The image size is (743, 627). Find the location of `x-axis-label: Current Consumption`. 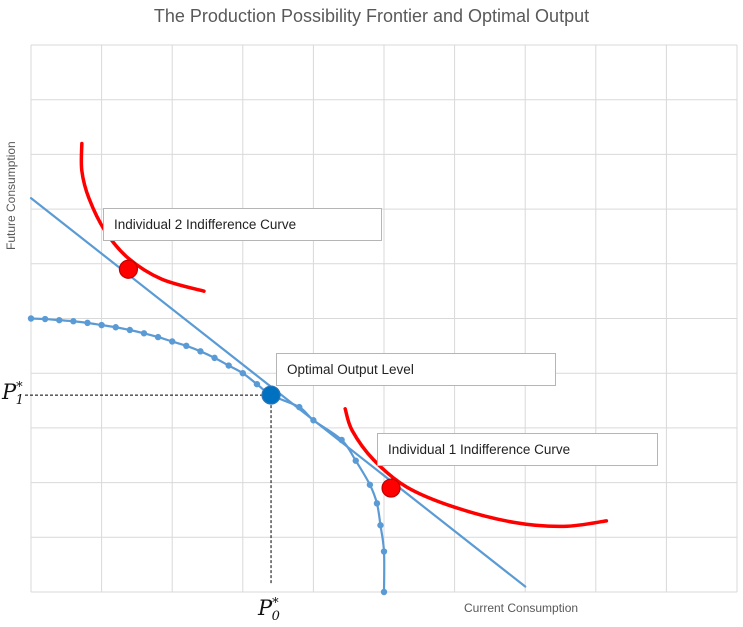

x-axis-label: Current Consumption is located at coordinates (521, 608).